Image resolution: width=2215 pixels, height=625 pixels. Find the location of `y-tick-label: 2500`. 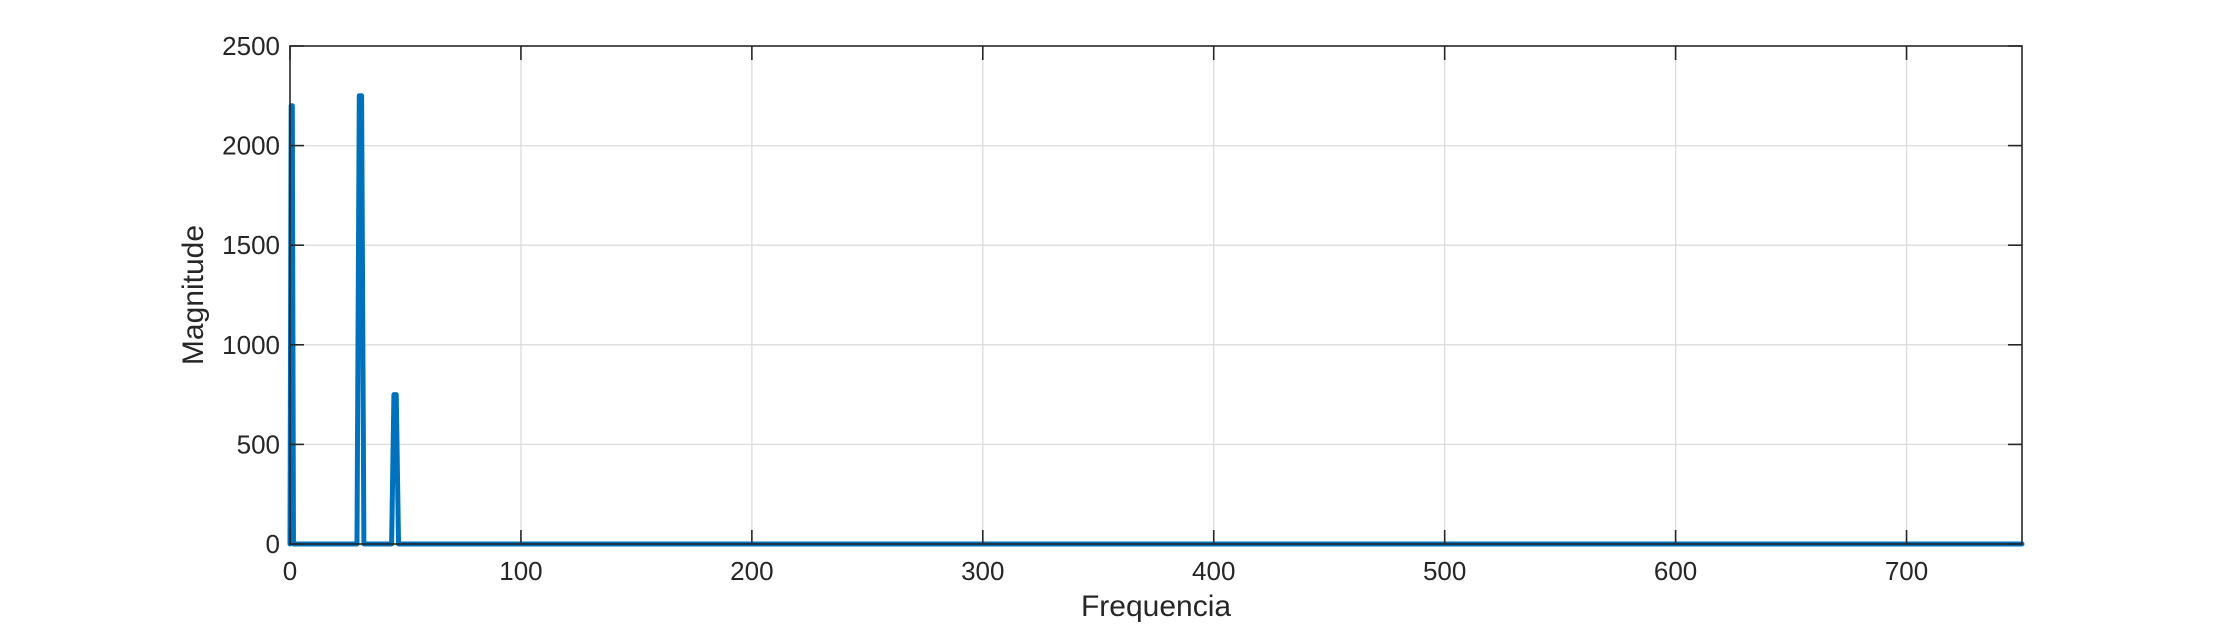

y-tick-label: 2500 is located at coordinates (251, 46).